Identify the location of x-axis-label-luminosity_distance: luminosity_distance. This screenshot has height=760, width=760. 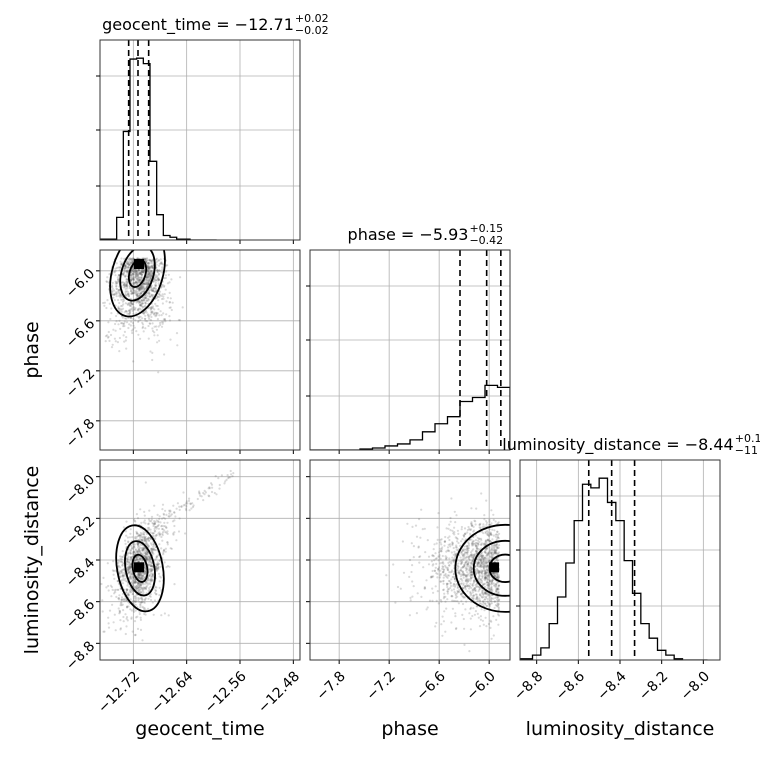
(620, 729).